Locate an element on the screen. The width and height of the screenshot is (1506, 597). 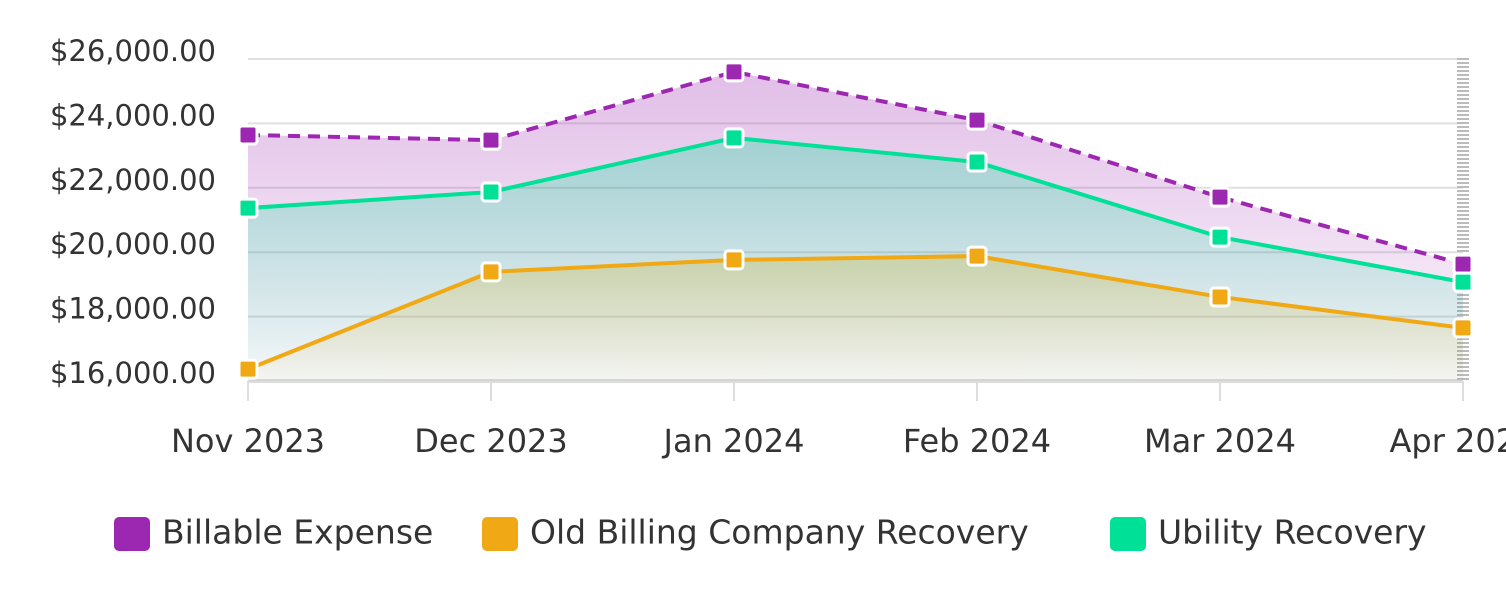
y-tick-label: $22,000.00 is located at coordinates (133, 180).